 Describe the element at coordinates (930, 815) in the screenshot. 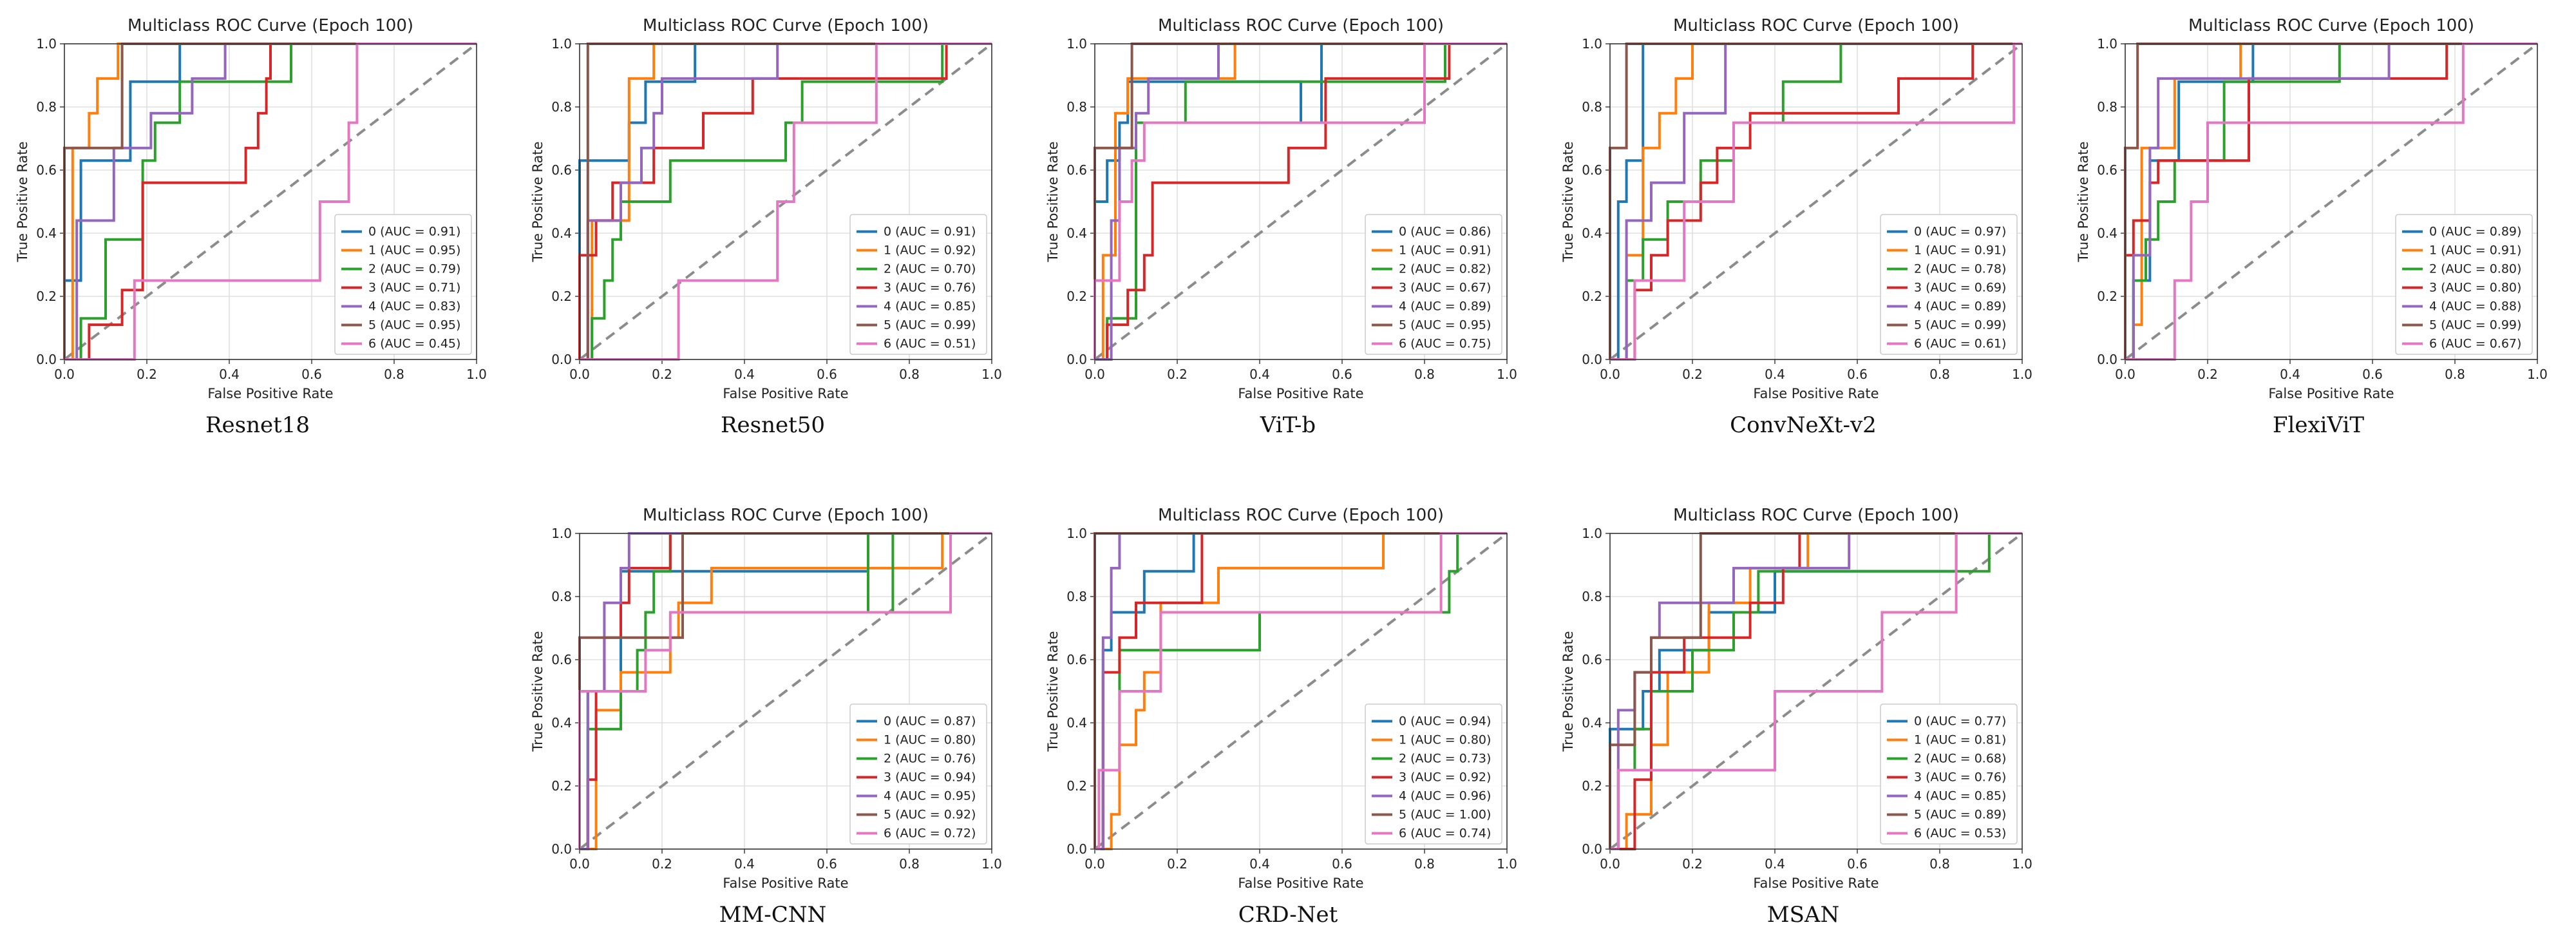

I see `legend-entry-class-5: 5 (AUC = 0.92)` at that location.